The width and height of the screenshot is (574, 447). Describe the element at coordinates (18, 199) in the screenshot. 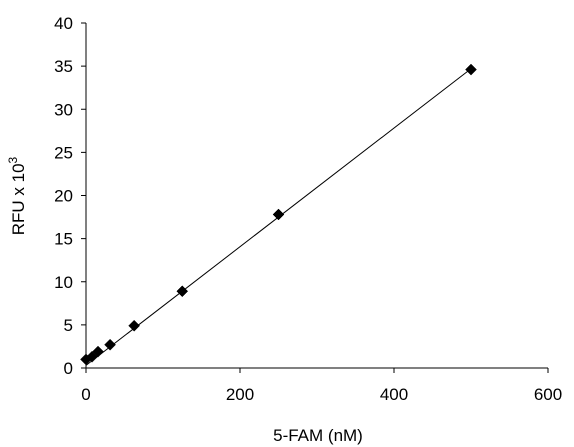

I see `y-axis-title-main: RFU x 10` at that location.